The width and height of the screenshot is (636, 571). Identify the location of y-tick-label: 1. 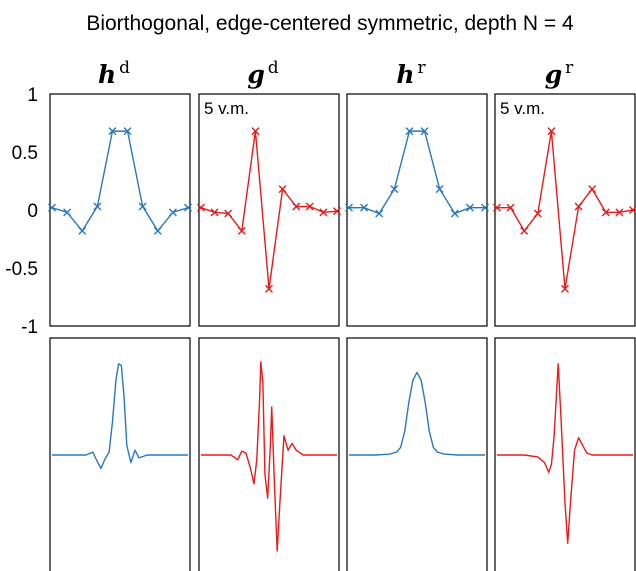
(32, 95).